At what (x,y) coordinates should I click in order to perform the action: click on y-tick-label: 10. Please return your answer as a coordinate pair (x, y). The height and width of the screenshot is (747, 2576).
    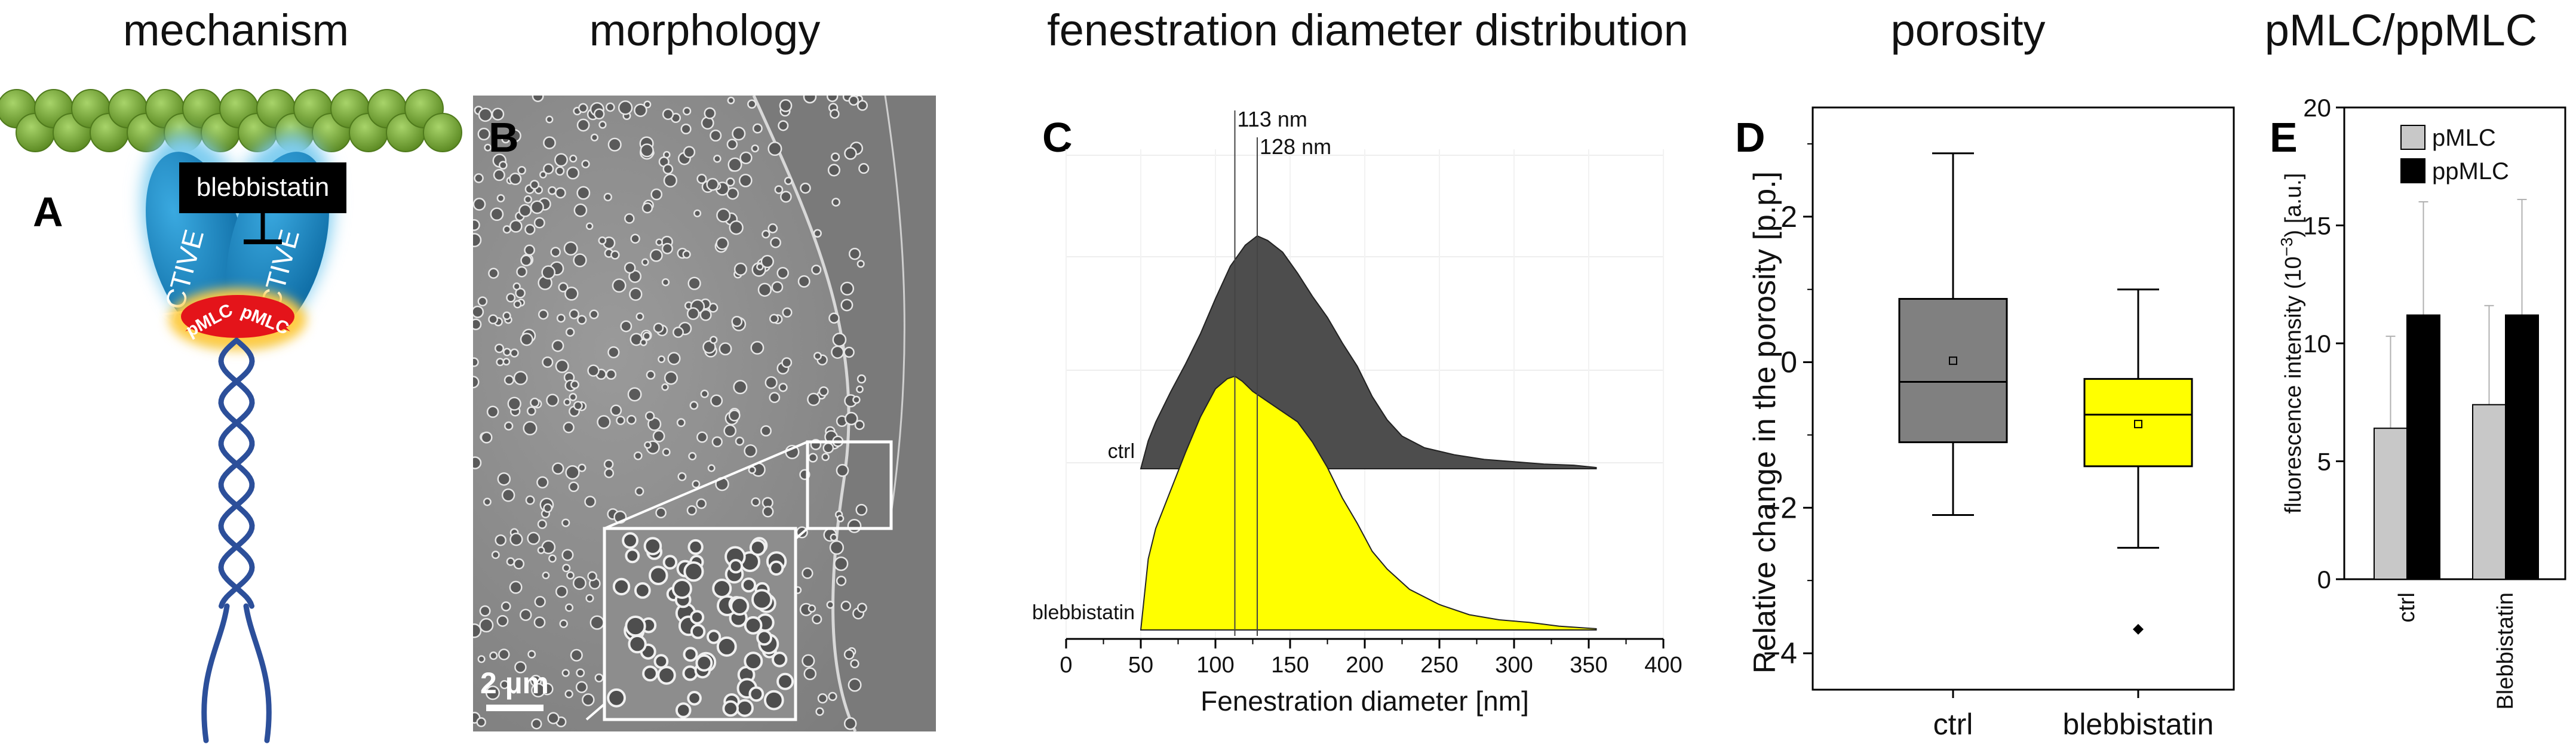
    Looking at the image, I should click on (2317, 344).